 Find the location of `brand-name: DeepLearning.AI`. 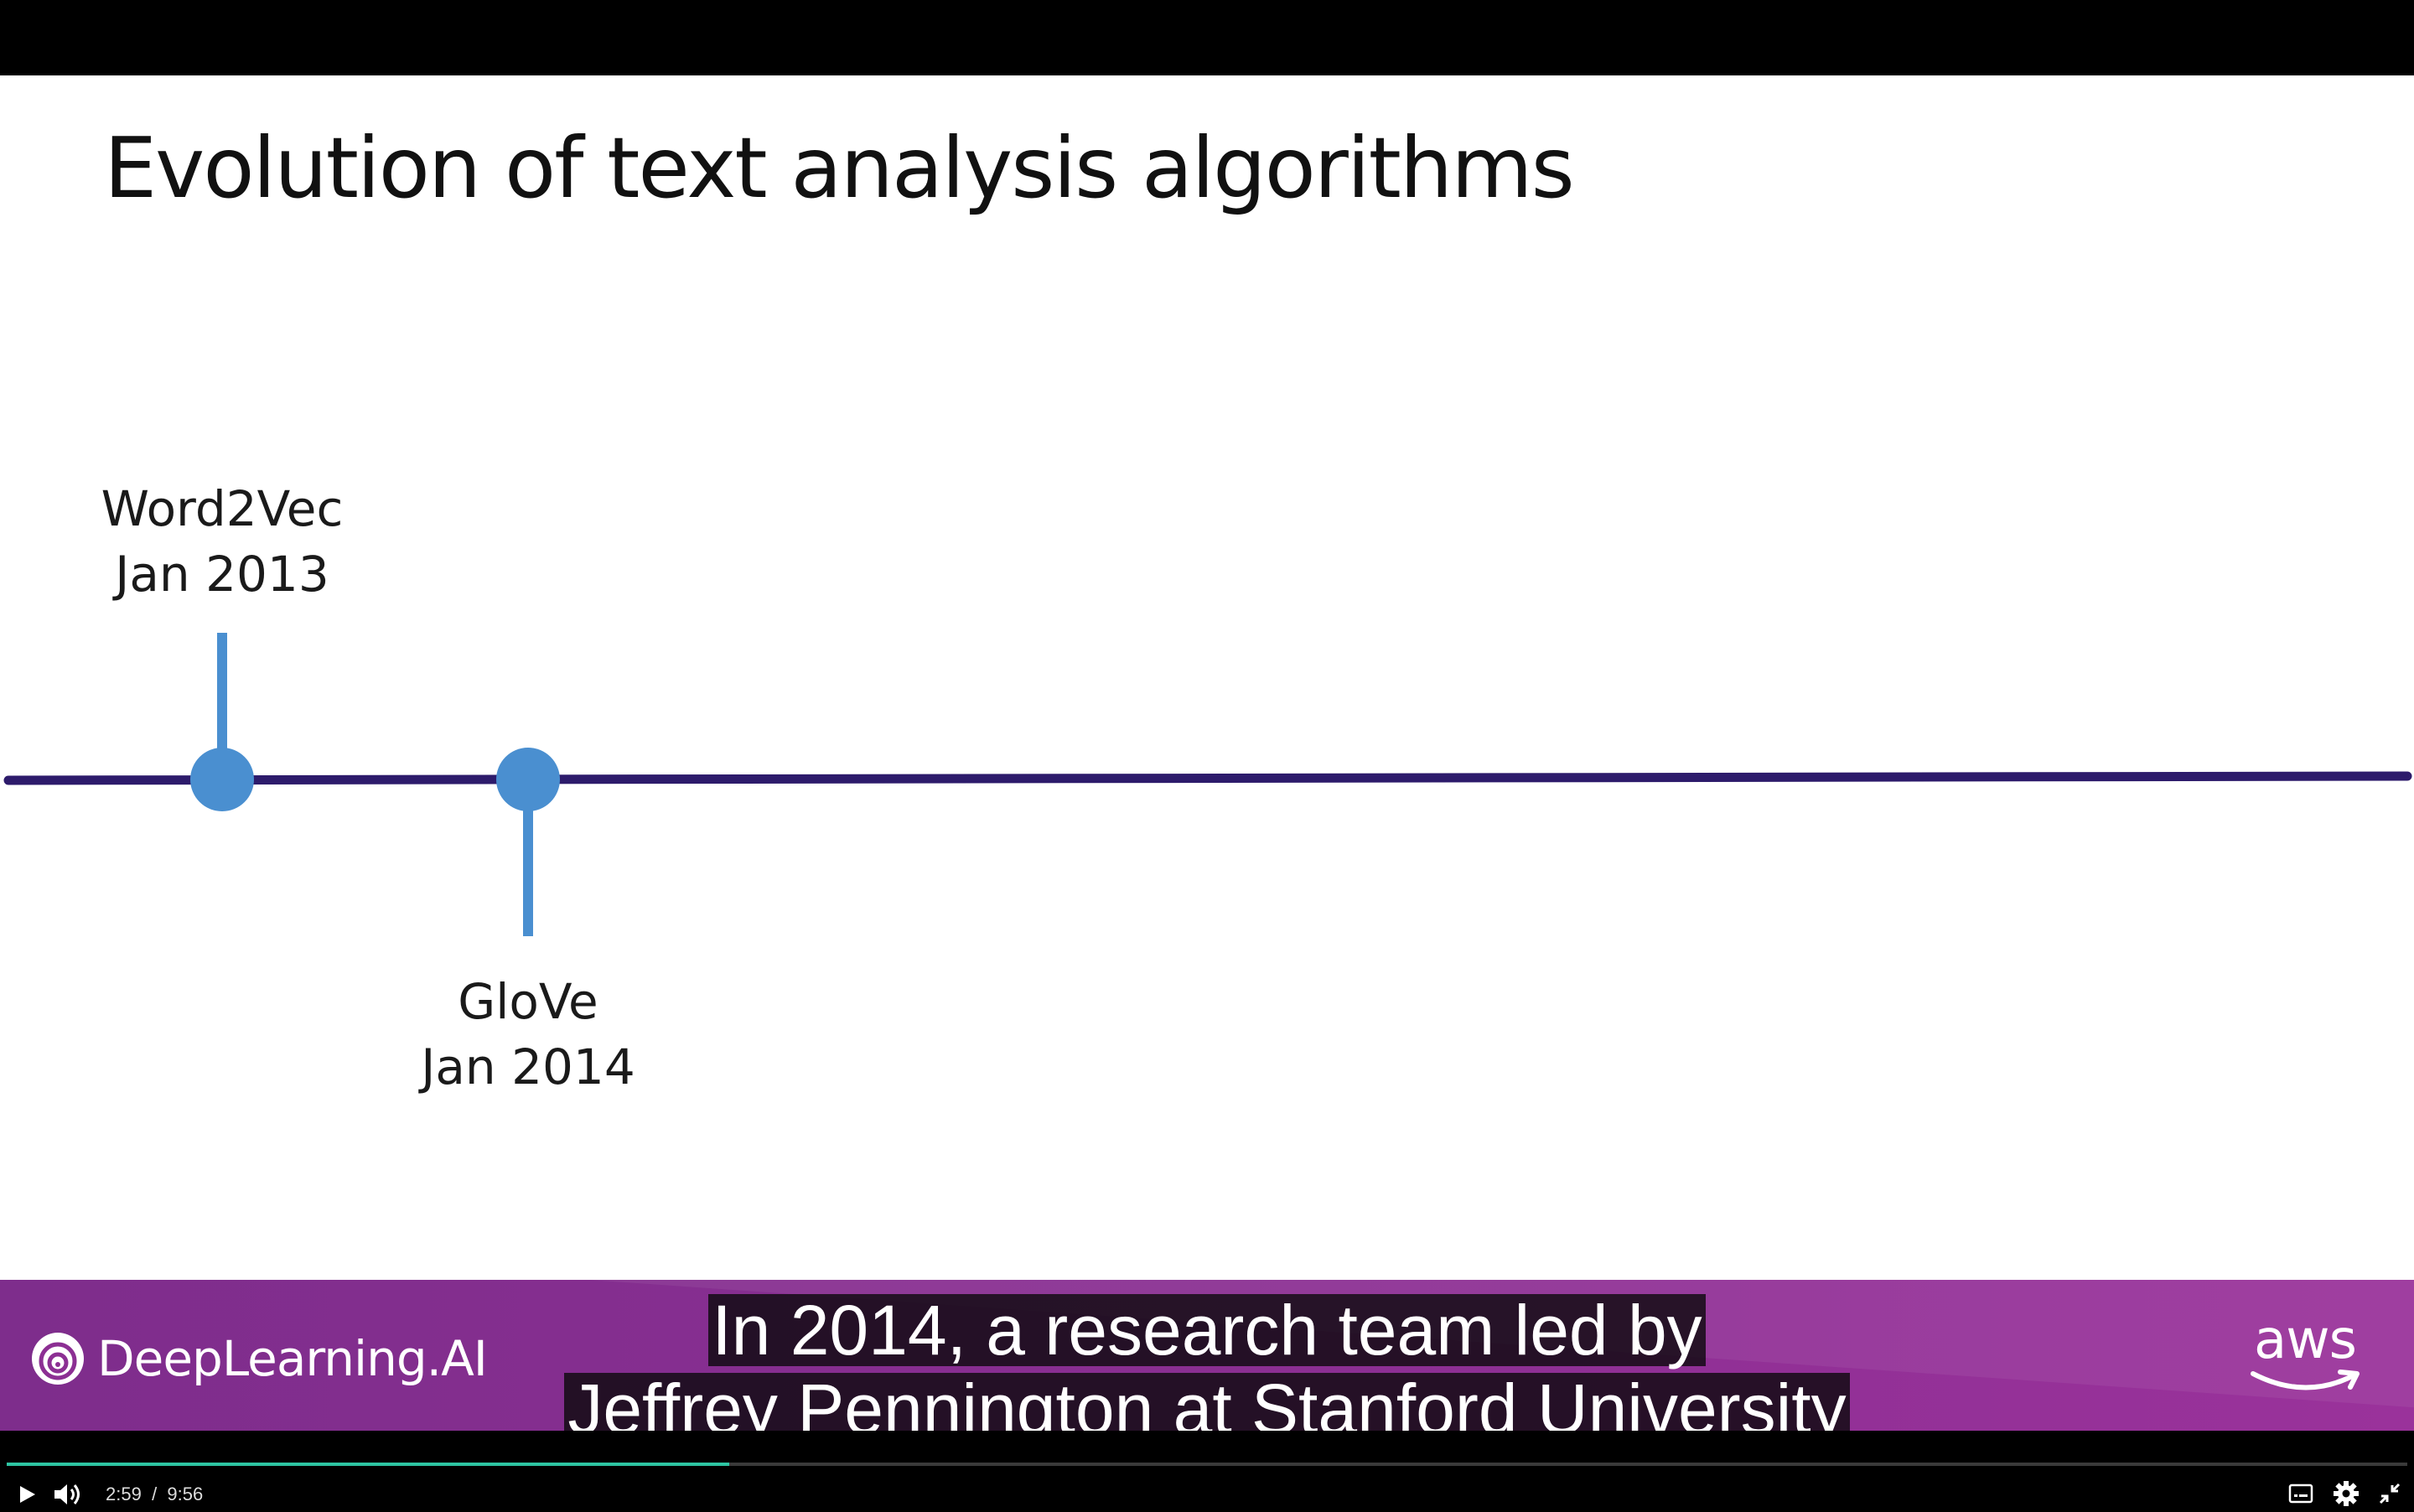

brand-name: DeepLearning.AI is located at coordinates (293, 1358).